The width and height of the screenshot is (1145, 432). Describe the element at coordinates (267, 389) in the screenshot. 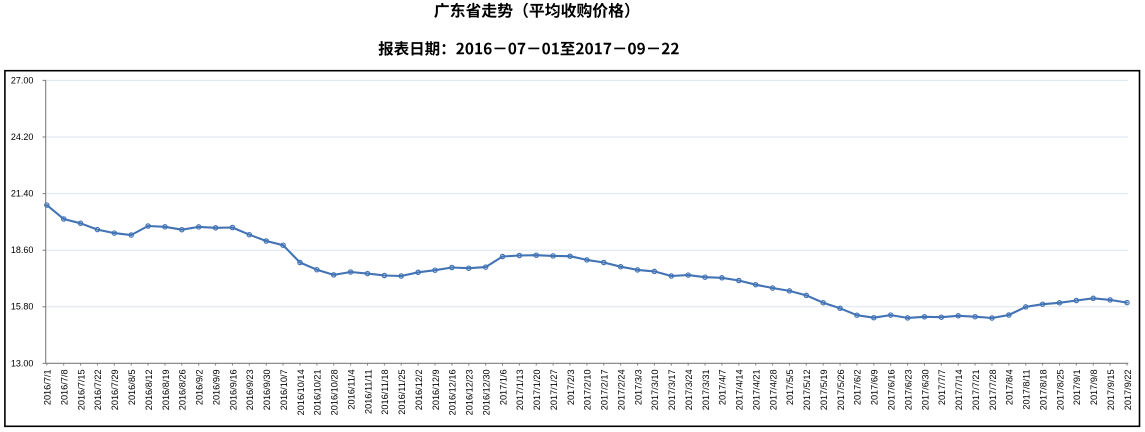

I see `svg-text: 2016/9/30` at that location.